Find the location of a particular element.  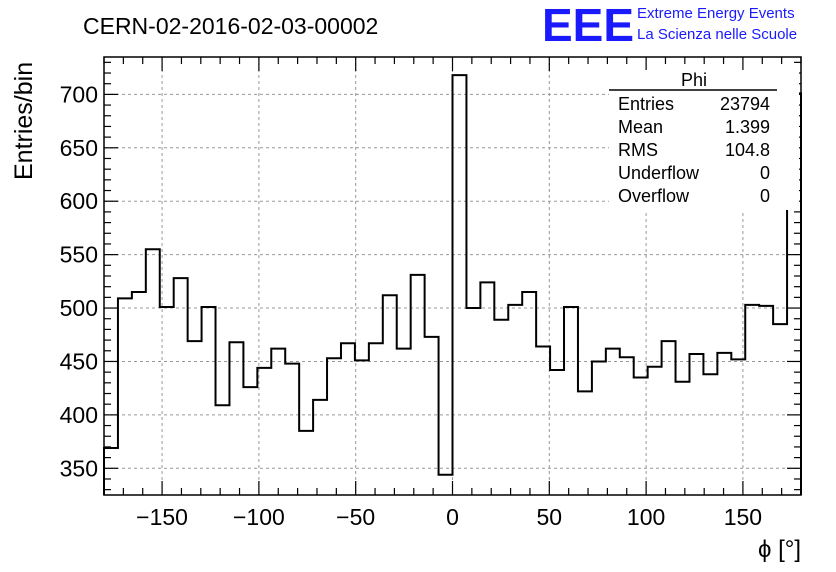

stats-value: 1.399 is located at coordinates (747, 127).